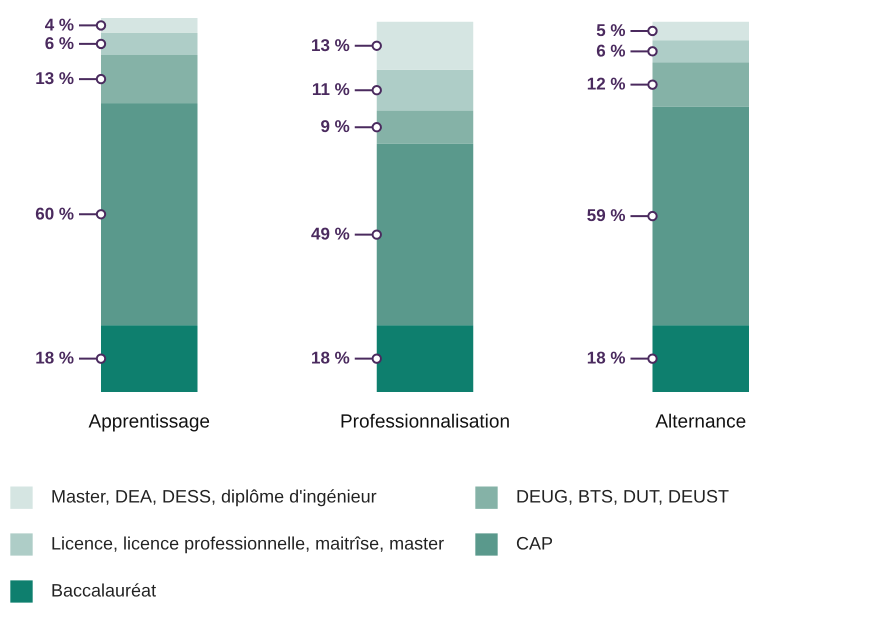  Describe the element at coordinates (606, 216) in the screenshot. I see `data-label: 59 %` at that location.